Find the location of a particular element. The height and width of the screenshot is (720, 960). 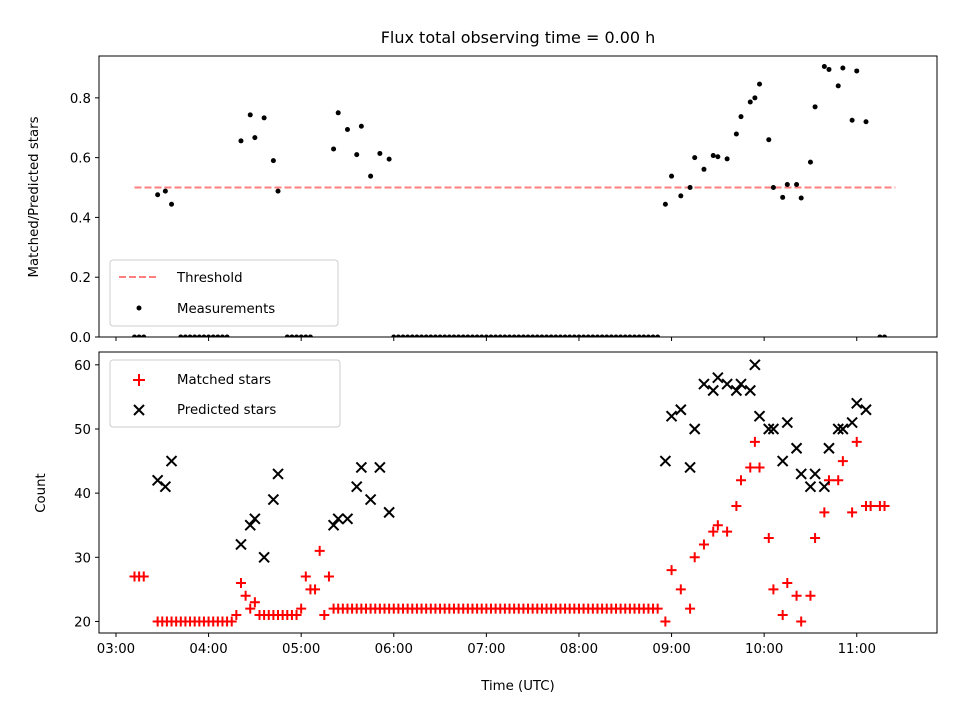

x-tick-label: 03:00 is located at coordinates (116, 649).